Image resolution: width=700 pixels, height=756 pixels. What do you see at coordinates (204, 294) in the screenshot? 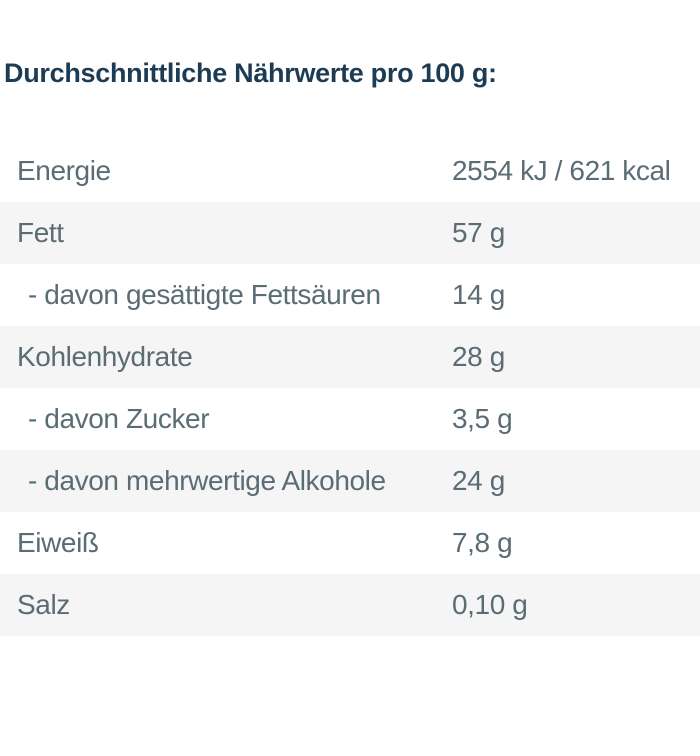
I see `nutrient-label: - davon gesättigte Fettsäuren` at bounding box center [204, 294].